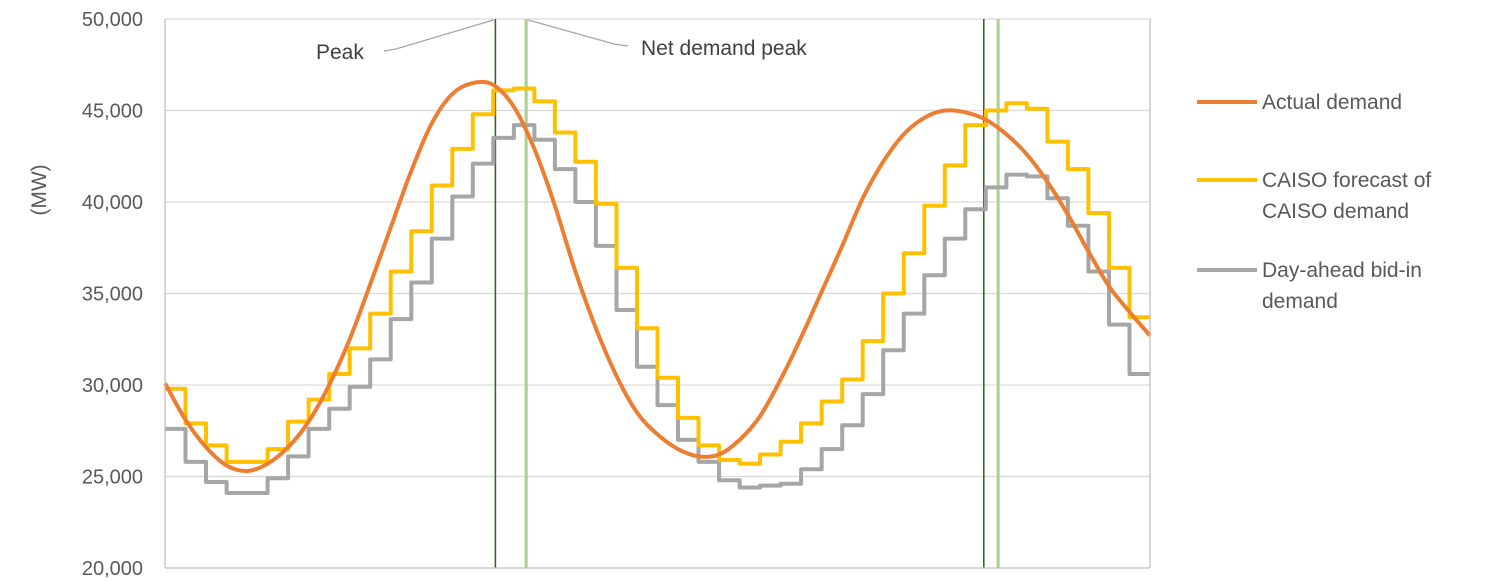 Image resolution: width=1497 pixels, height=581 pixels. I want to click on y-tick-label-0: 20,000, so click(112, 569).